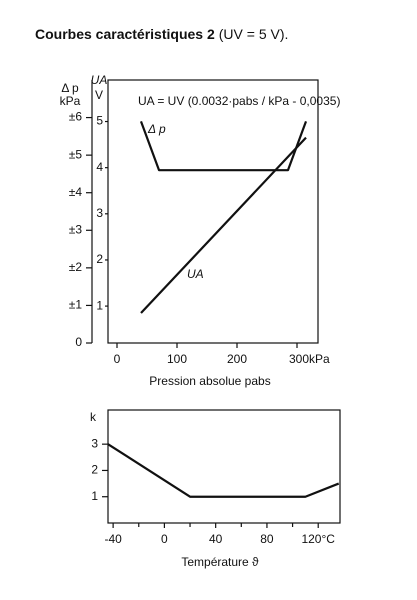  What do you see at coordinates (237, 359) in the screenshot?
I see `x-tick-label: 200` at bounding box center [237, 359].